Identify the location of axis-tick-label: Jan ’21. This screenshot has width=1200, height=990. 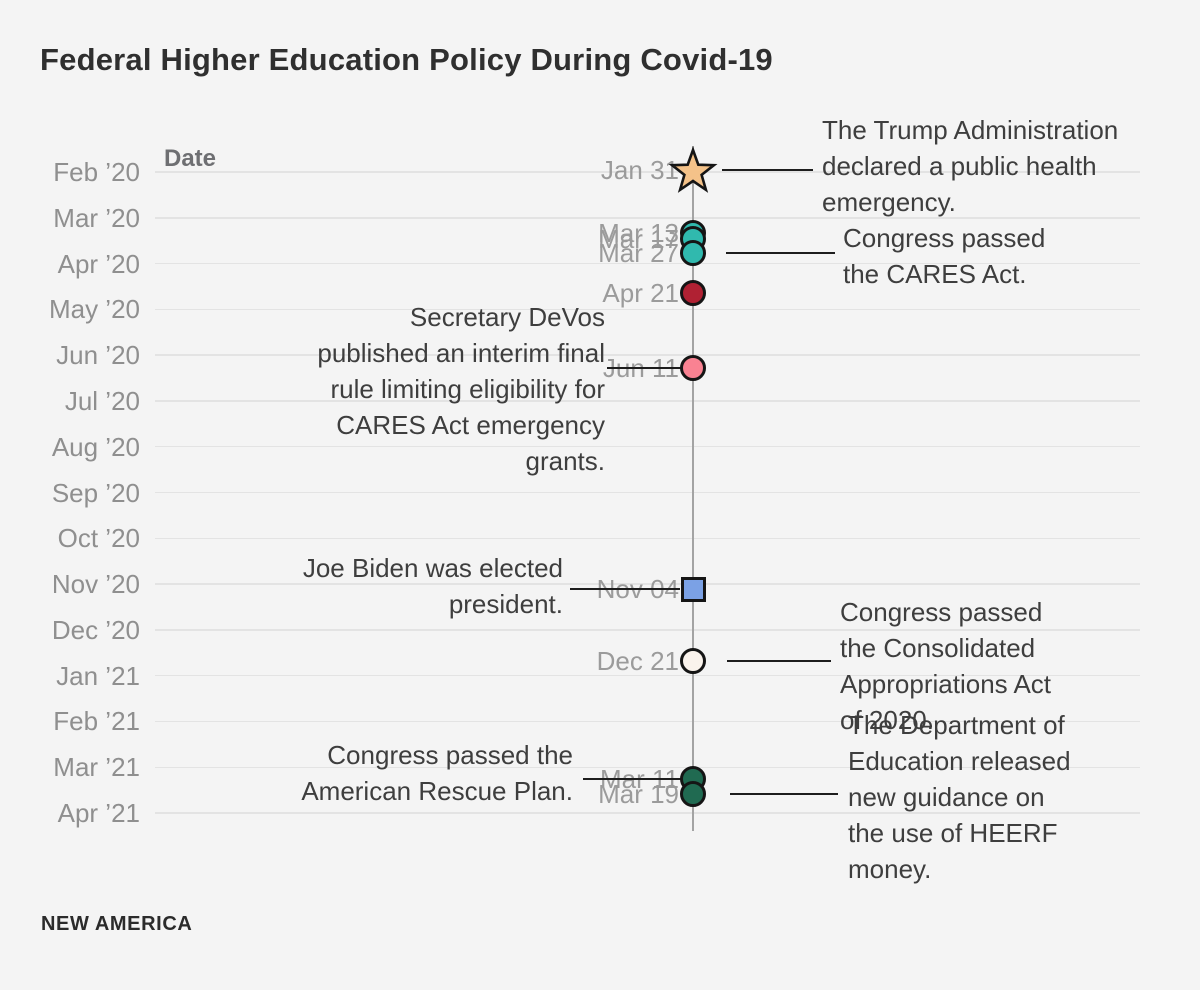
(98, 675).